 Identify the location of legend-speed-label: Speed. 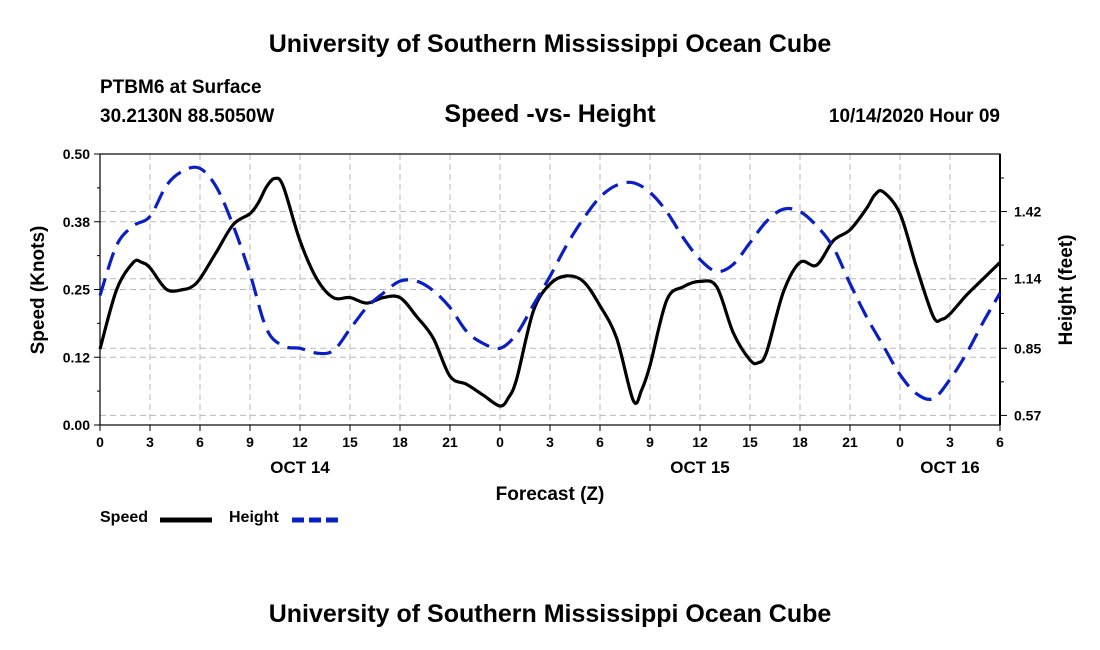
(124, 517).